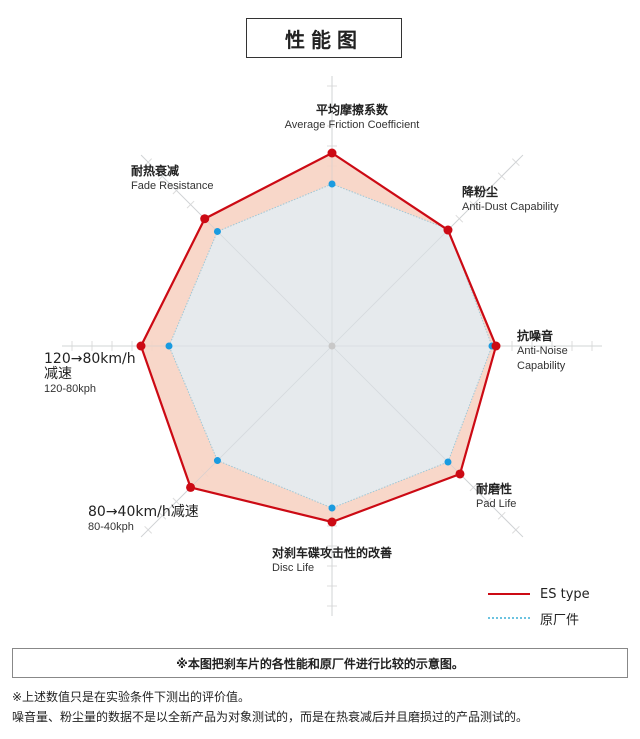 The height and width of the screenshot is (739, 640). Describe the element at coordinates (542, 350) in the screenshot. I see `axis-label-noise: 抗噪音 Anti-Noise Capability` at that location.